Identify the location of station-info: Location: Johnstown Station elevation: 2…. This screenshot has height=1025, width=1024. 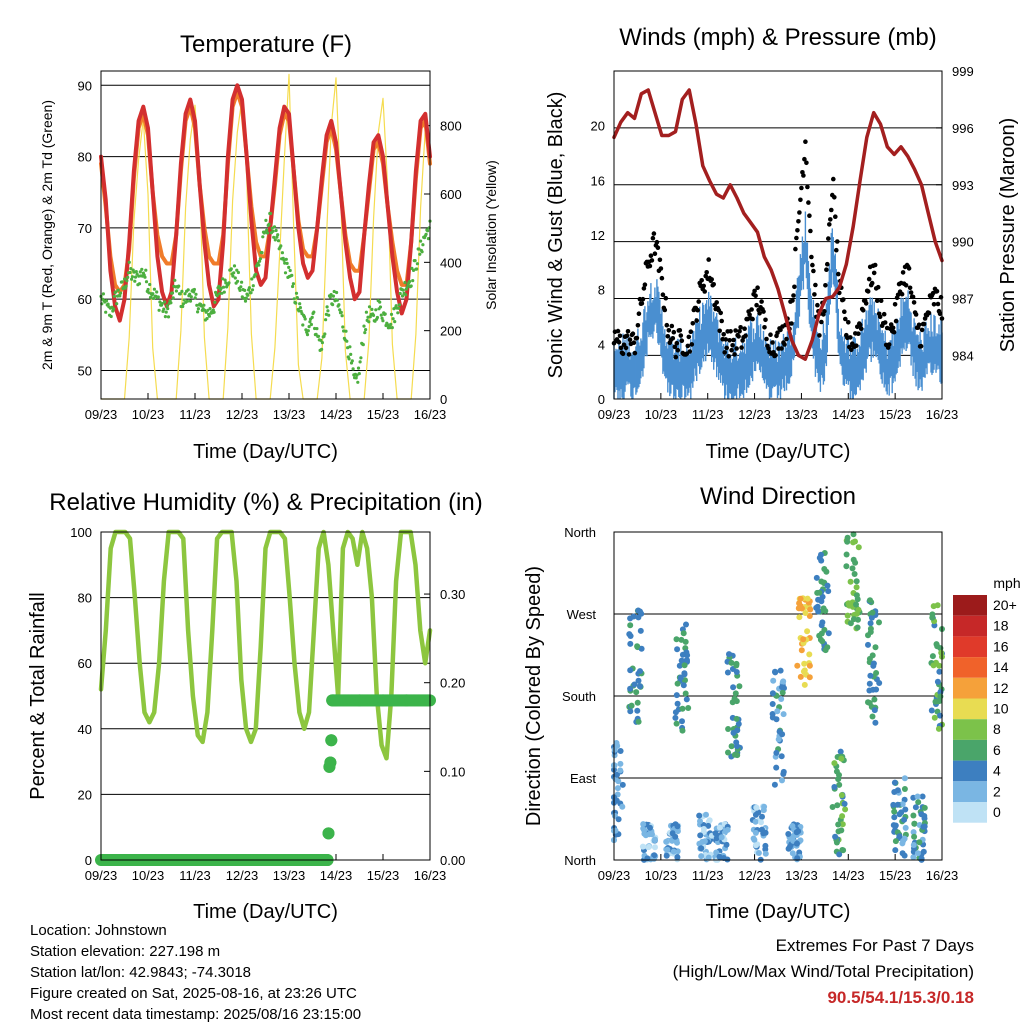
(195, 972).